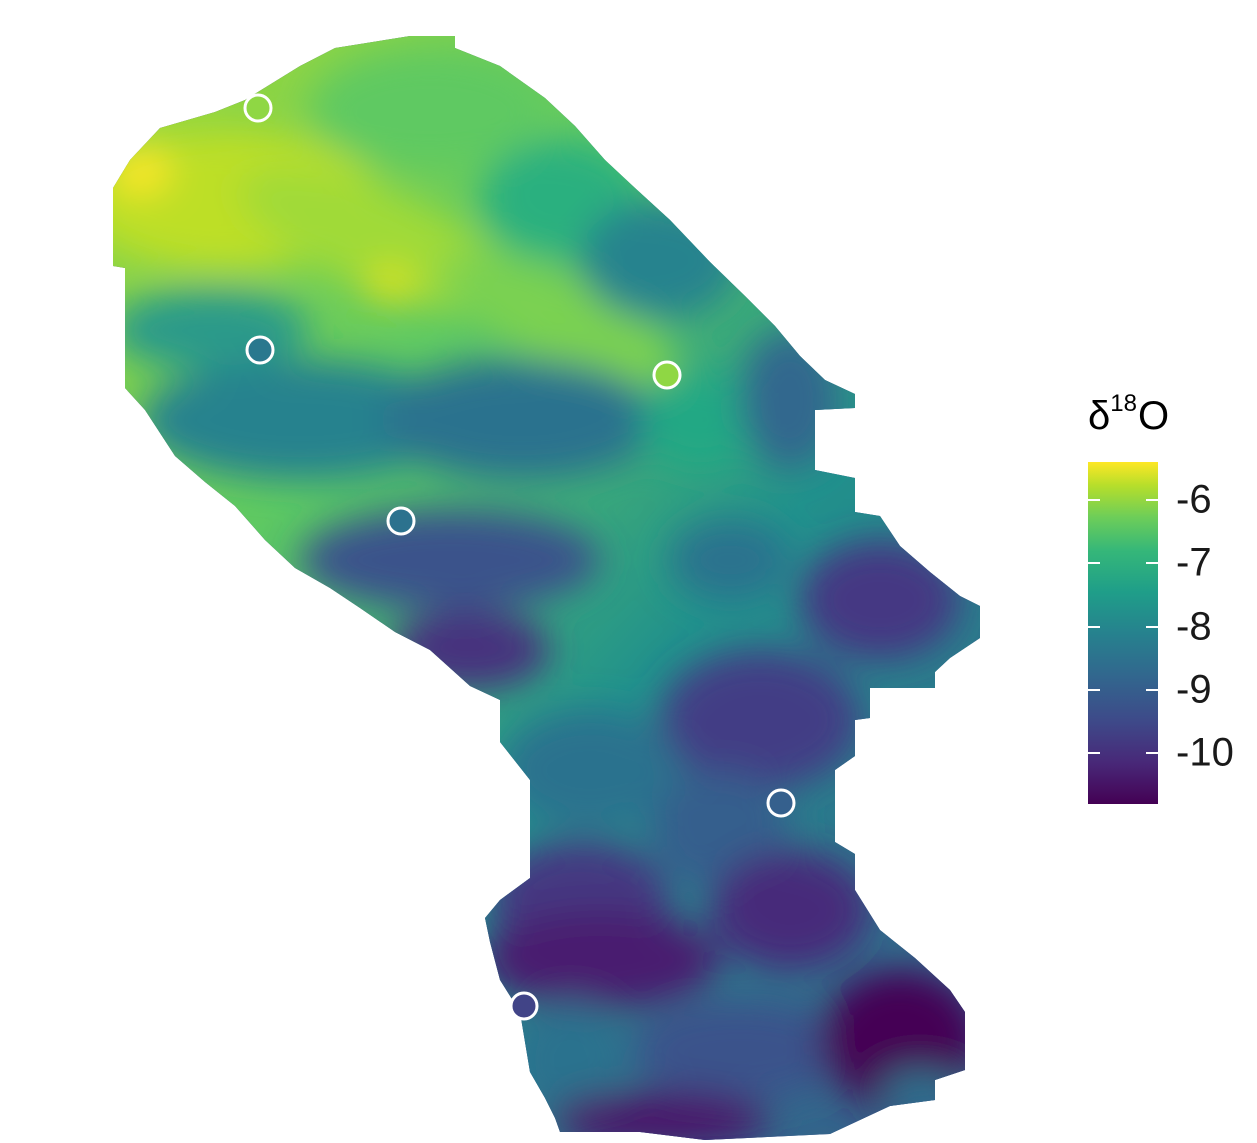 Image resolution: width=1257 pixels, height=1143 pixels. I want to click on colorbar-tick-label: -6, so click(1194, 499).